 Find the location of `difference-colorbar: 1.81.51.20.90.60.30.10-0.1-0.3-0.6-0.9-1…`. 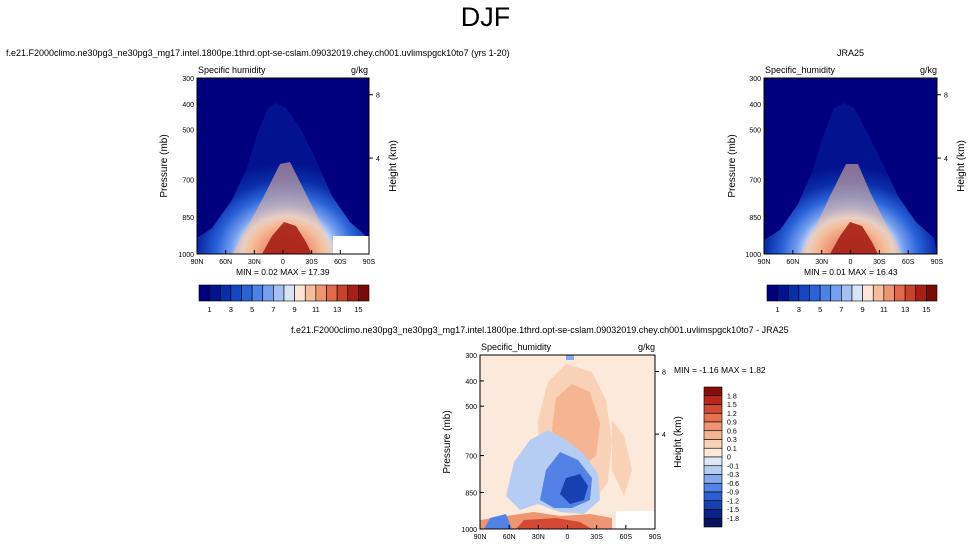

difference-colorbar: 1.81.51.20.90.60.30.10-0.1-0.3-0.6-0.9-1… is located at coordinates (721, 457).